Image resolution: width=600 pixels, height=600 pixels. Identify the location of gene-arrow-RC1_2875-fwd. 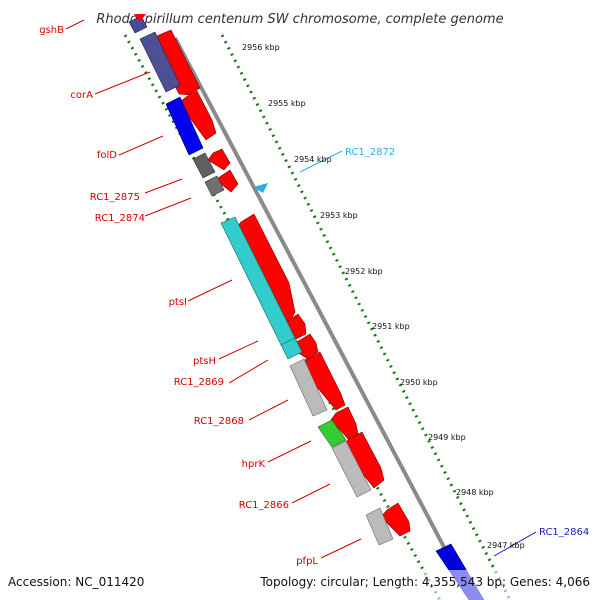
(219, 159).